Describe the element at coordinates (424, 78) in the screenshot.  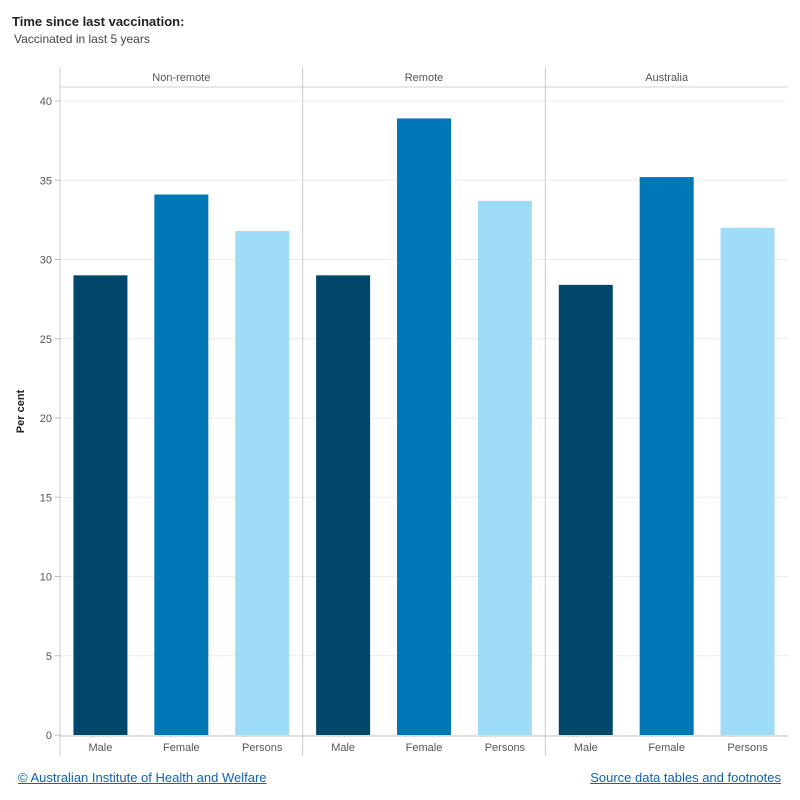
I see `panel-header-remote: Remote` at that location.